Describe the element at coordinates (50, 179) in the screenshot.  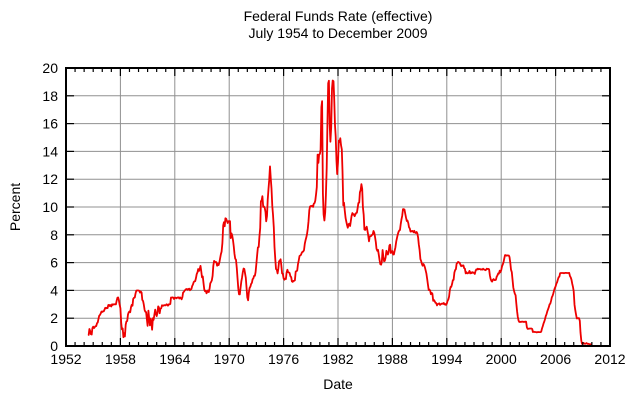
I see `svg-text: 12` at that location.